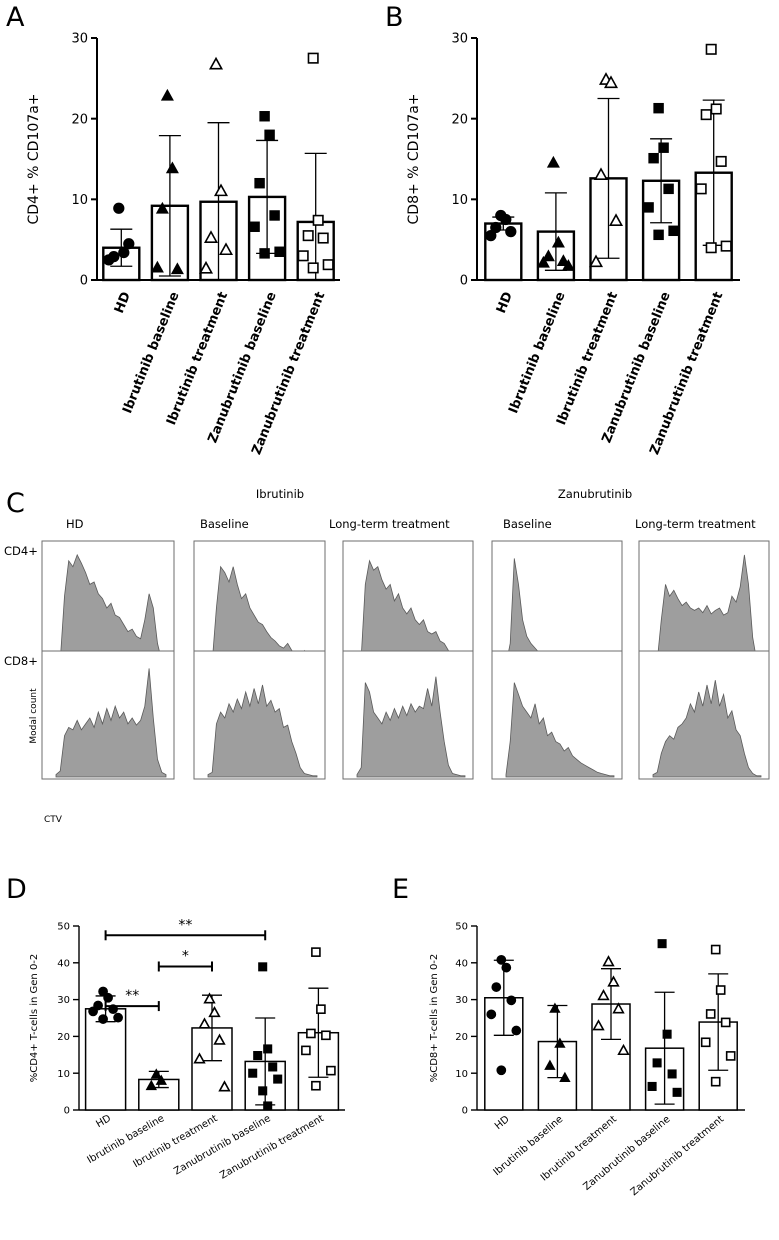 The image size is (779, 1240). What do you see at coordinates (394, 17) in the screenshot?
I see `panel-letter-b: B` at bounding box center [394, 17].